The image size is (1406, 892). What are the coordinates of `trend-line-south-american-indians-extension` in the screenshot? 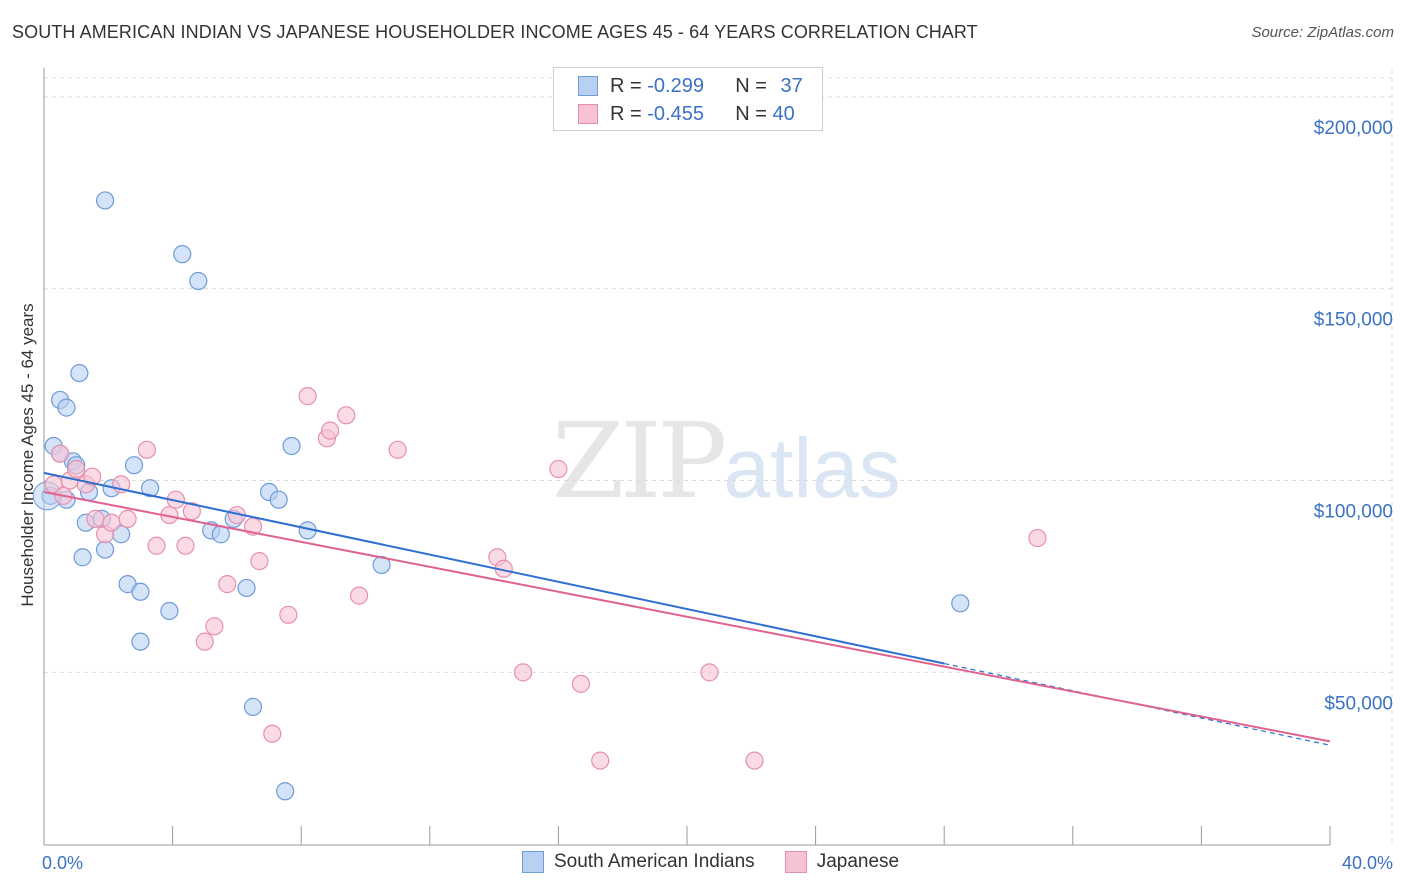 It's located at (1137, 704).